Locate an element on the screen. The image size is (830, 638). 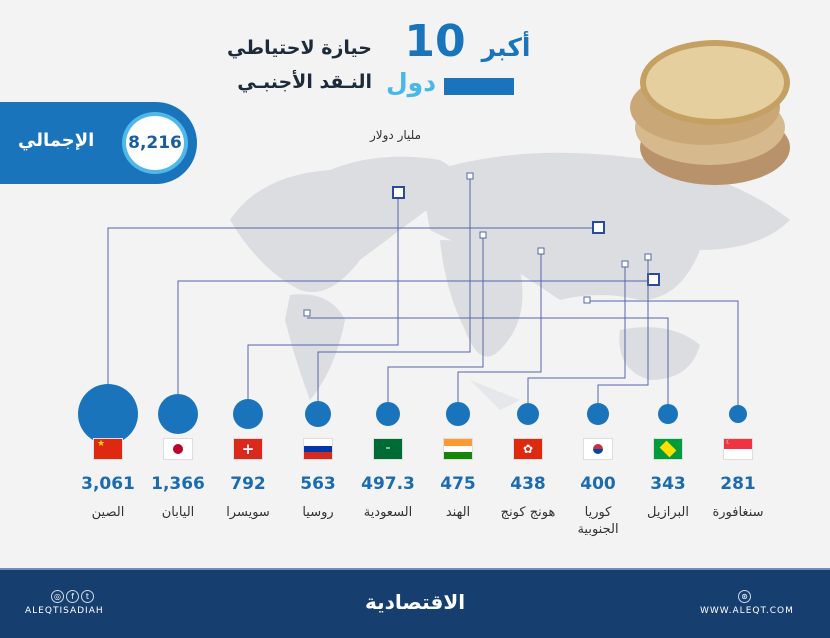
instagram-icon: ◎ is located at coordinates (57, 596).